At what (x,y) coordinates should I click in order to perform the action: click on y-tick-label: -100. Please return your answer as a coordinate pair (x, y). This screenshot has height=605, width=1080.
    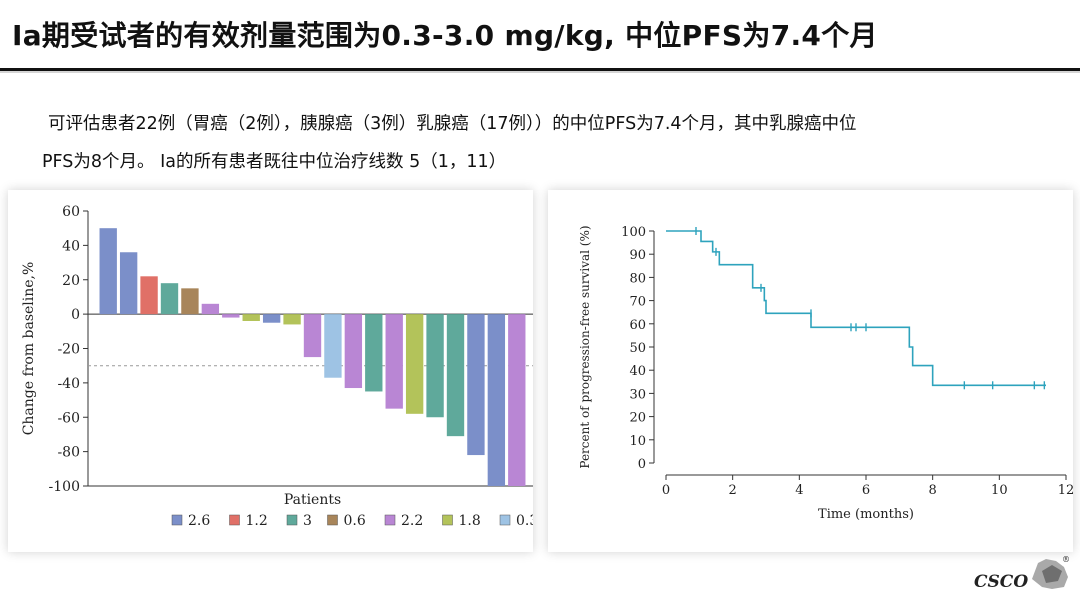
    Looking at the image, I should click on (64, 487).